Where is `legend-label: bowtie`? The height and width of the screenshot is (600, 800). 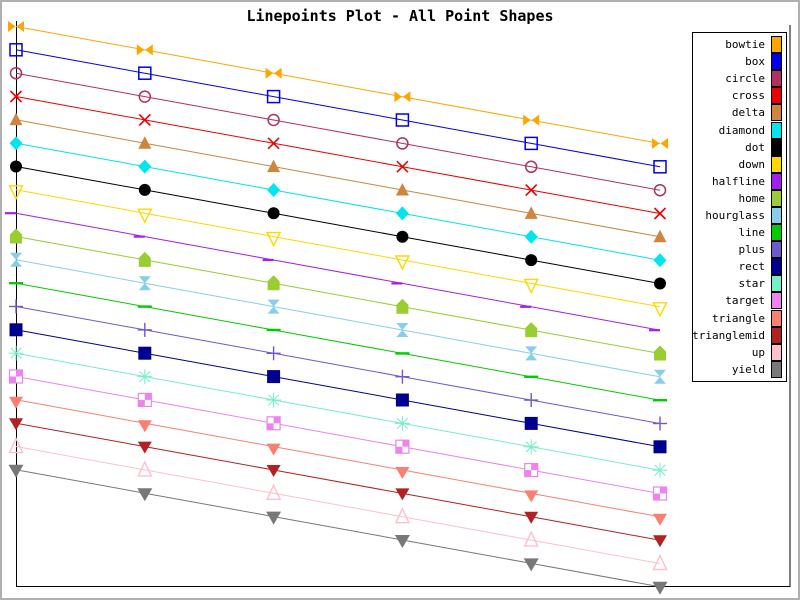 legend-label: bowtie is located at coordinates (745, 45).